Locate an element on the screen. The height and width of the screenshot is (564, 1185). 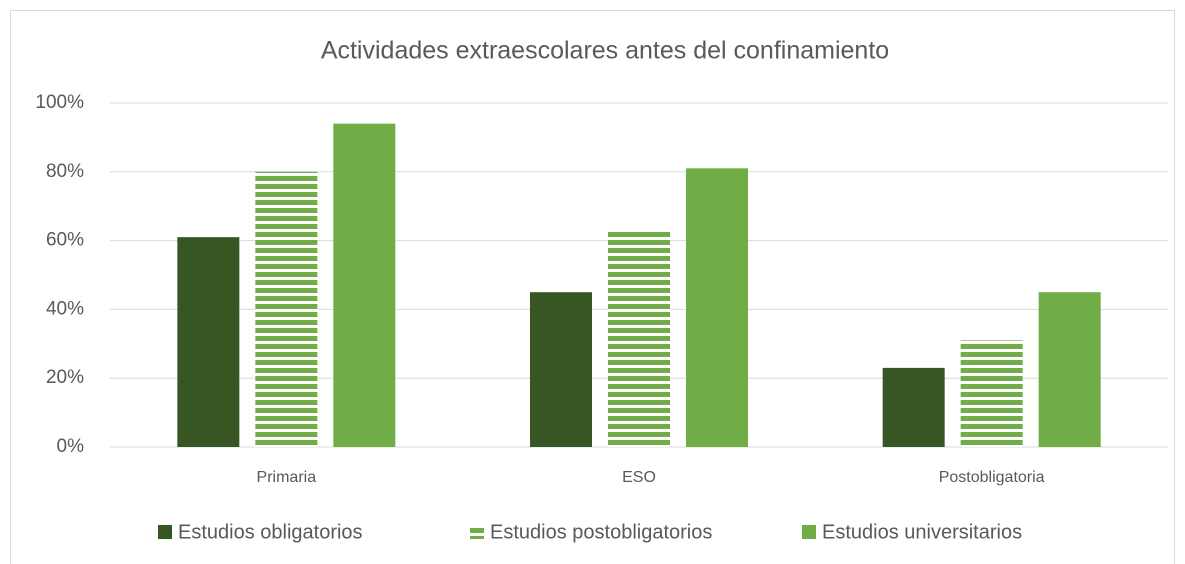
legend-label: Estudios obligatorios is located at coordinates (270, 532).